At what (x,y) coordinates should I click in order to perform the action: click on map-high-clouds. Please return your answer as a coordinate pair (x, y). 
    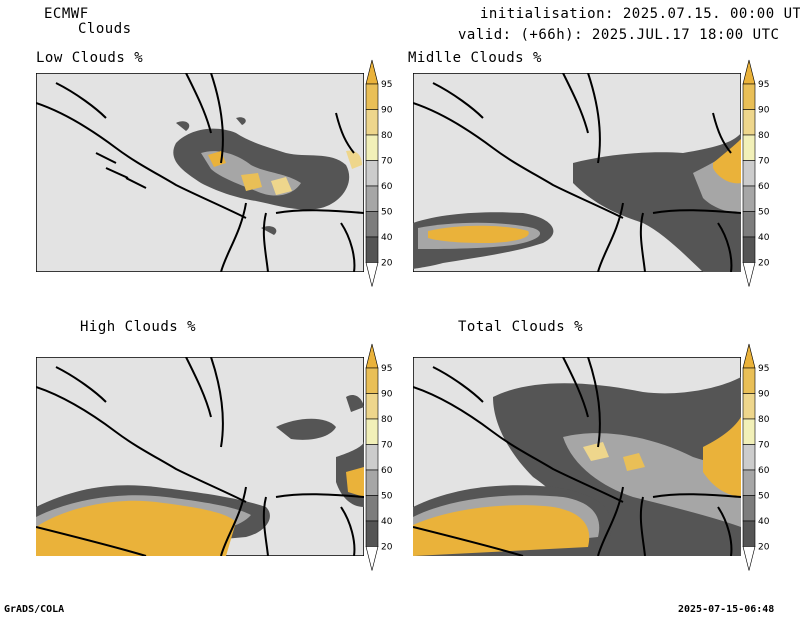
    Looking at the image, I should click on (200, 456).